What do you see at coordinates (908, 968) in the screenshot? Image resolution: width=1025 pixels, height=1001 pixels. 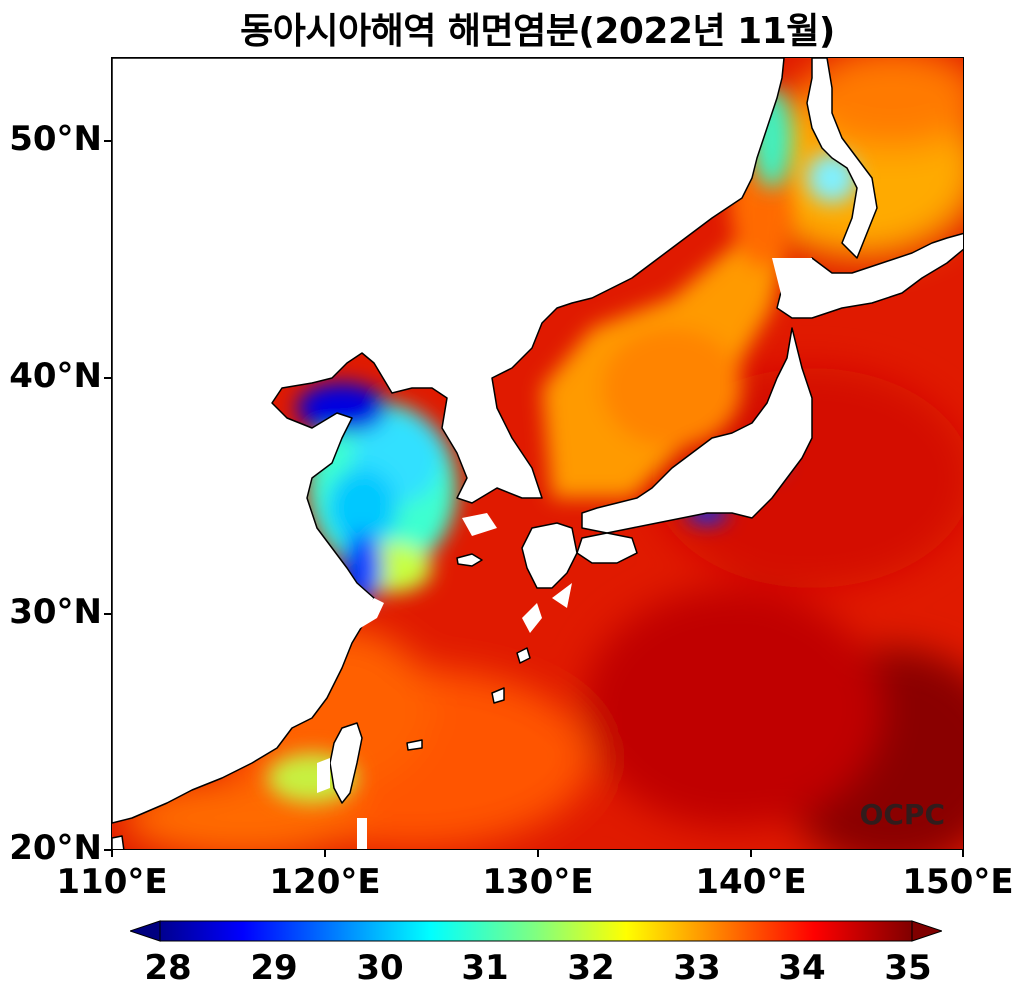 I see `colorbar-label-35: 35` at bounding box center [908, 968].